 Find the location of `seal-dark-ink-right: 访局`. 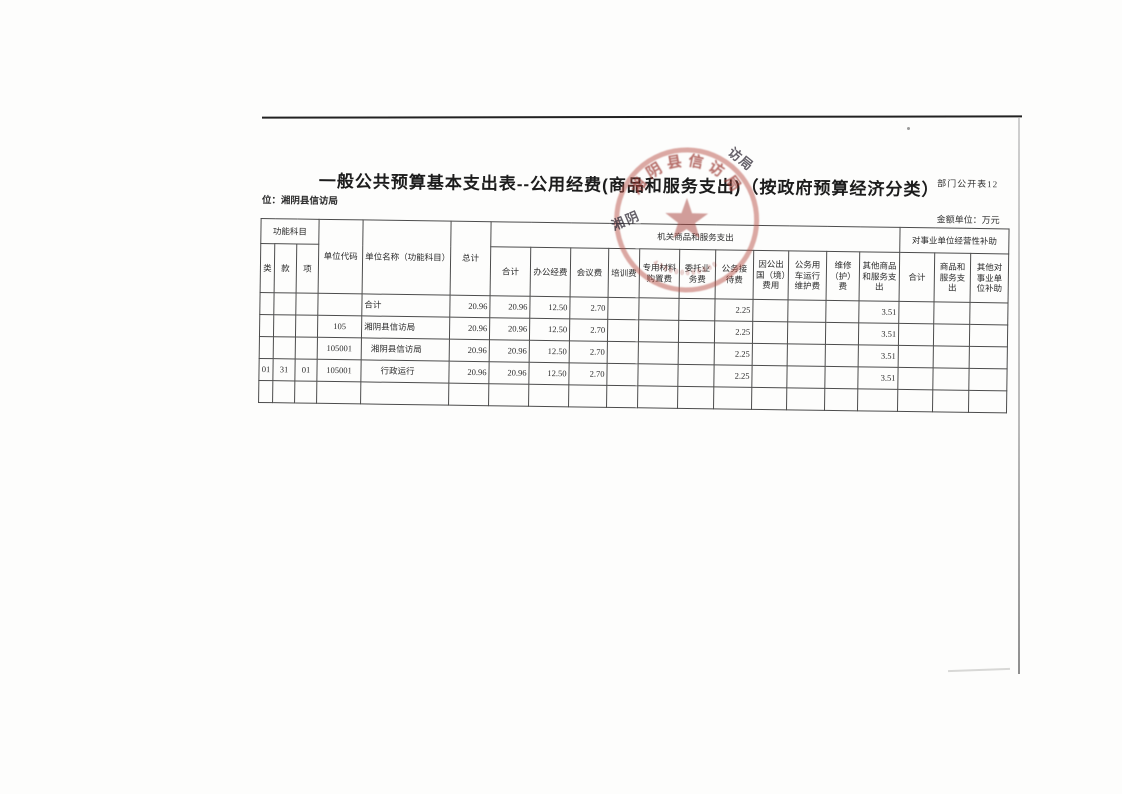

seal-dark-ink-right: 访局 is located at coordinates (741, 159).